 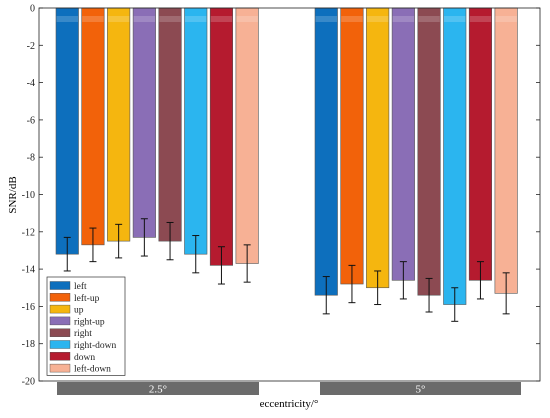 I want to click on legend-label-left-down: left-down, so click(x=92, y=369).